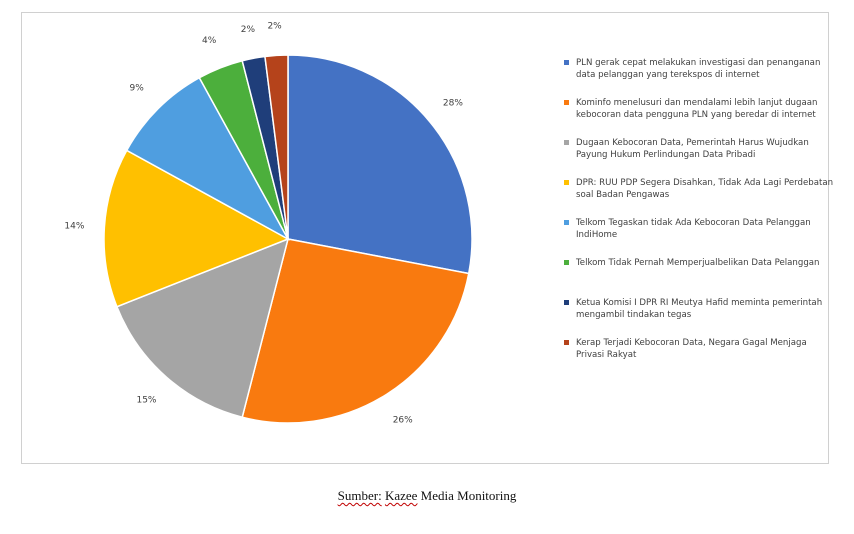 Image resolution: width=854 pixels, height=534 pixels. I want to click on caption-brand: Kazee, so click(401, 495).